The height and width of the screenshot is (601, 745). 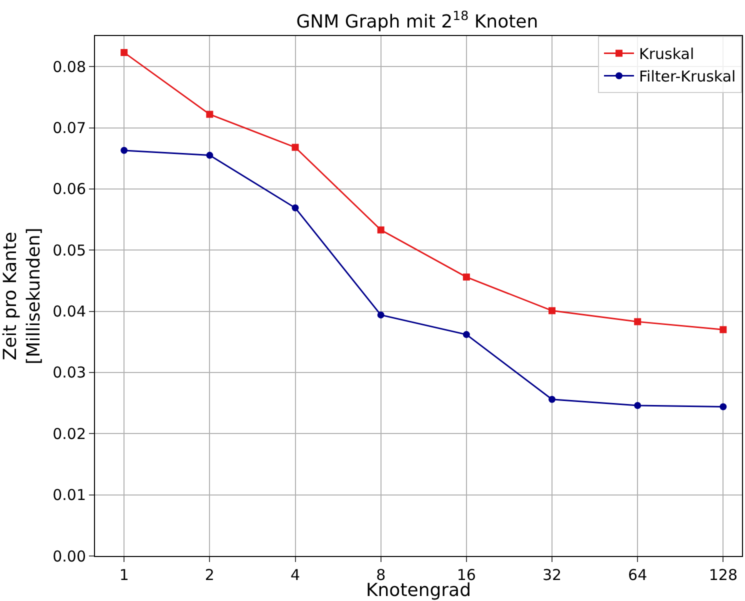 I want to click on y-tick-label: 0.04, so click(x=69, y=311).